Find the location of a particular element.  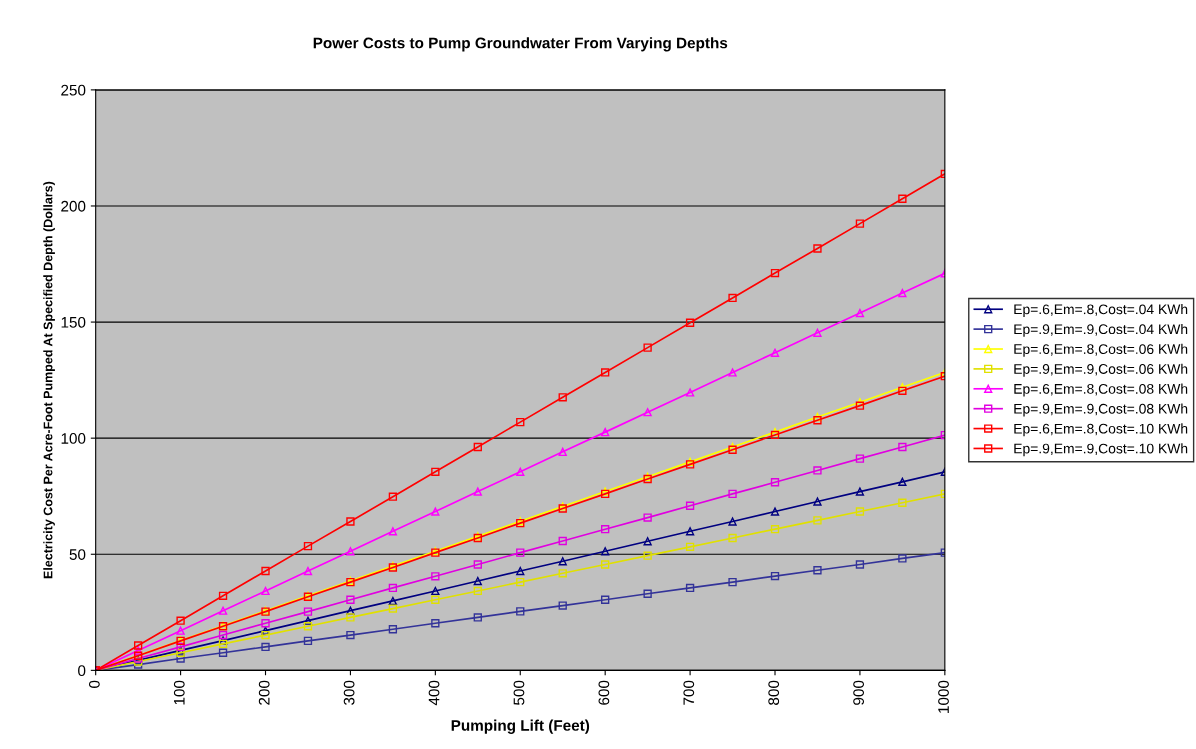

legend-label: Ep=.6,Em=.8,Cost=.06 KWh is located at coordinates (1101, 350).